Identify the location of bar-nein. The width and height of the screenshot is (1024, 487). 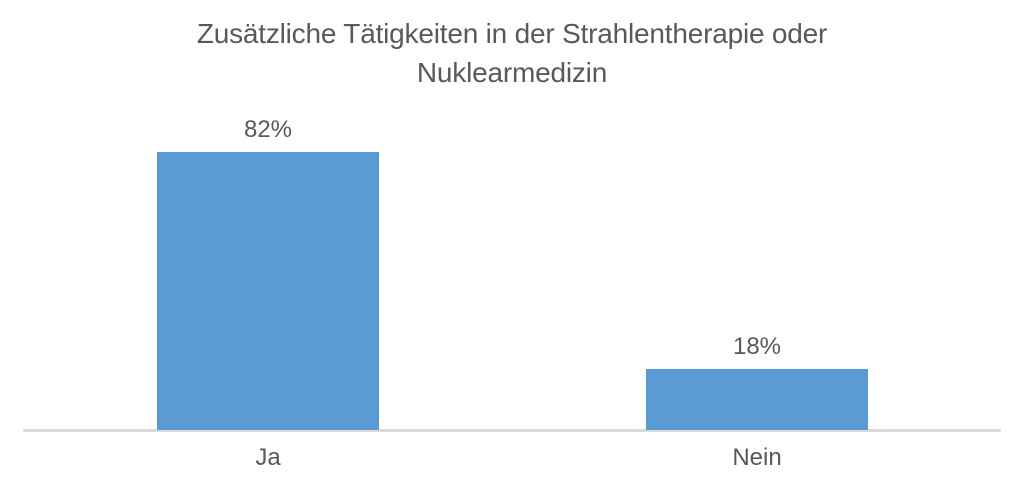
(757, 399).